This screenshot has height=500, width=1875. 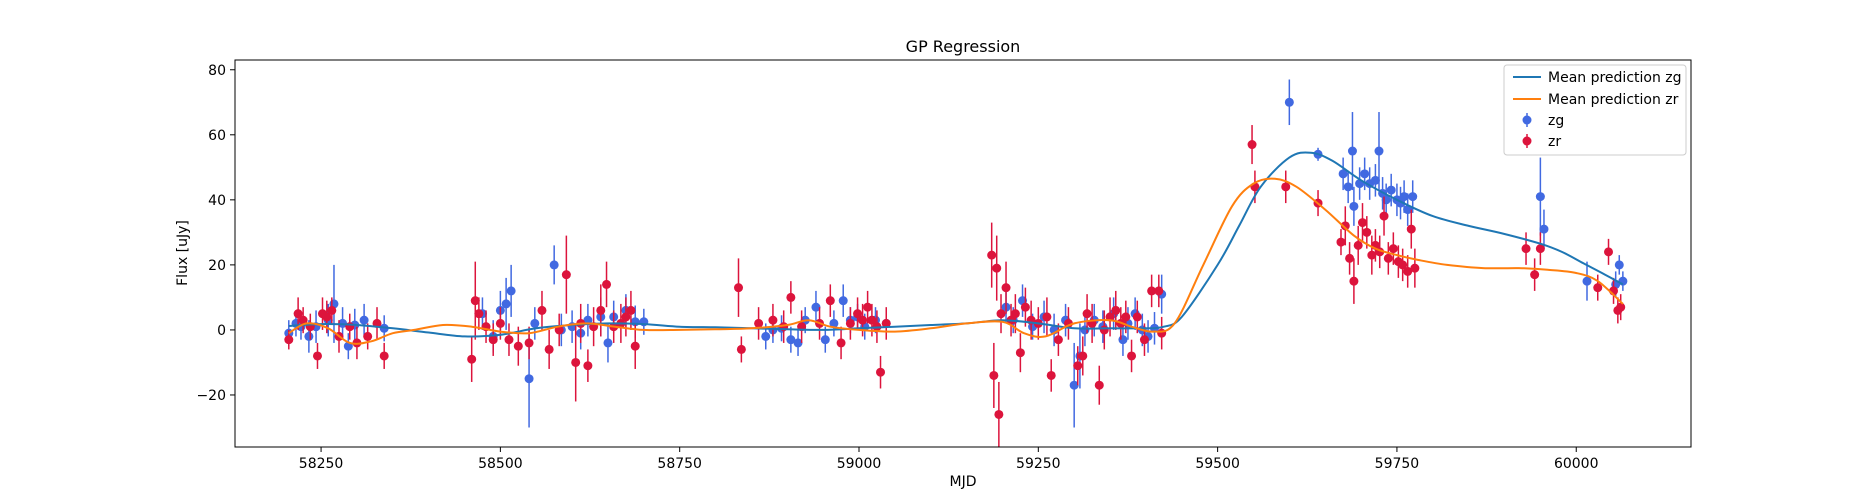 What do you see at coordinates (1615, 78) in the screenshot?
I see `legend-label-zg-mean: Mean prediction zg` at bounding box center [1615, 78].